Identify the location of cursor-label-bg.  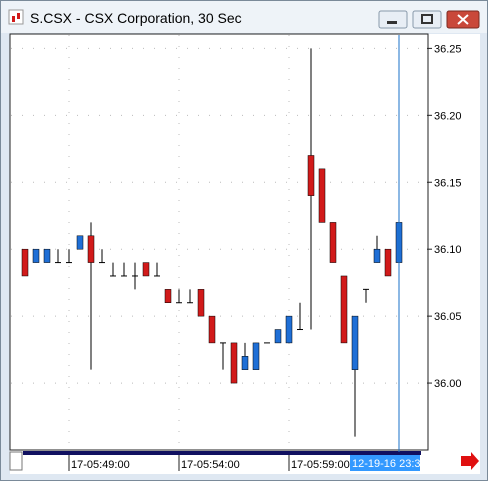
(385, 463).